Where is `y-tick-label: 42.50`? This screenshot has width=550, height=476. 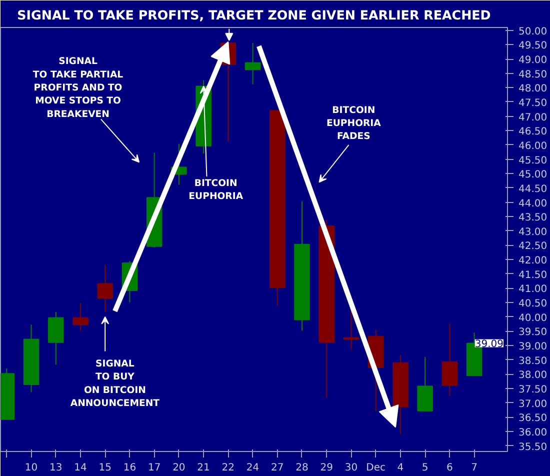
y-tick-label: 42.50 is located at coordinates (533, 246).